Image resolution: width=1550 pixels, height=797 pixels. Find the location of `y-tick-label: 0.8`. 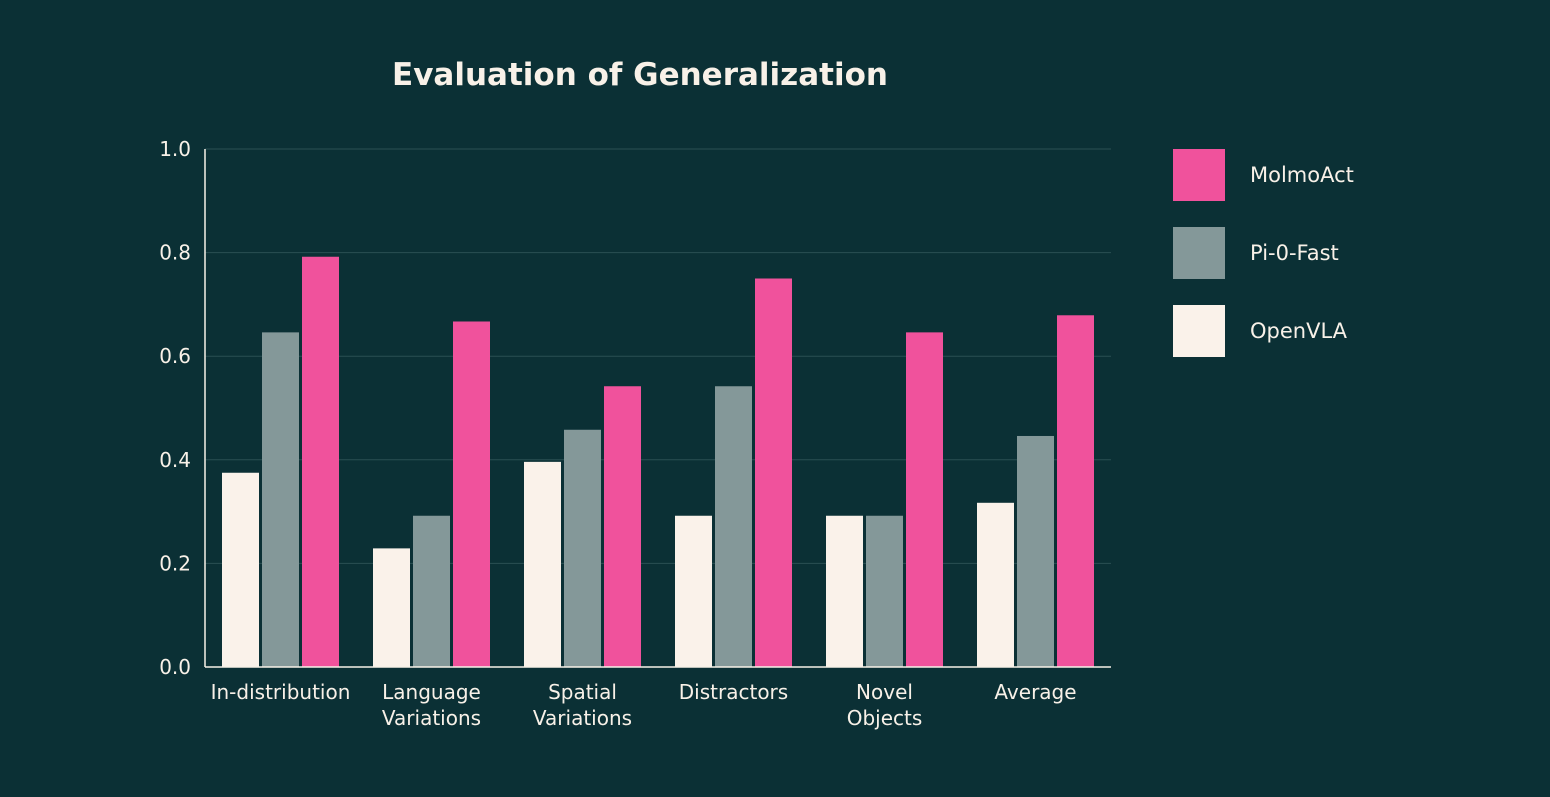

y-tick-label: 0.8 is located at coordinates (175, 253).